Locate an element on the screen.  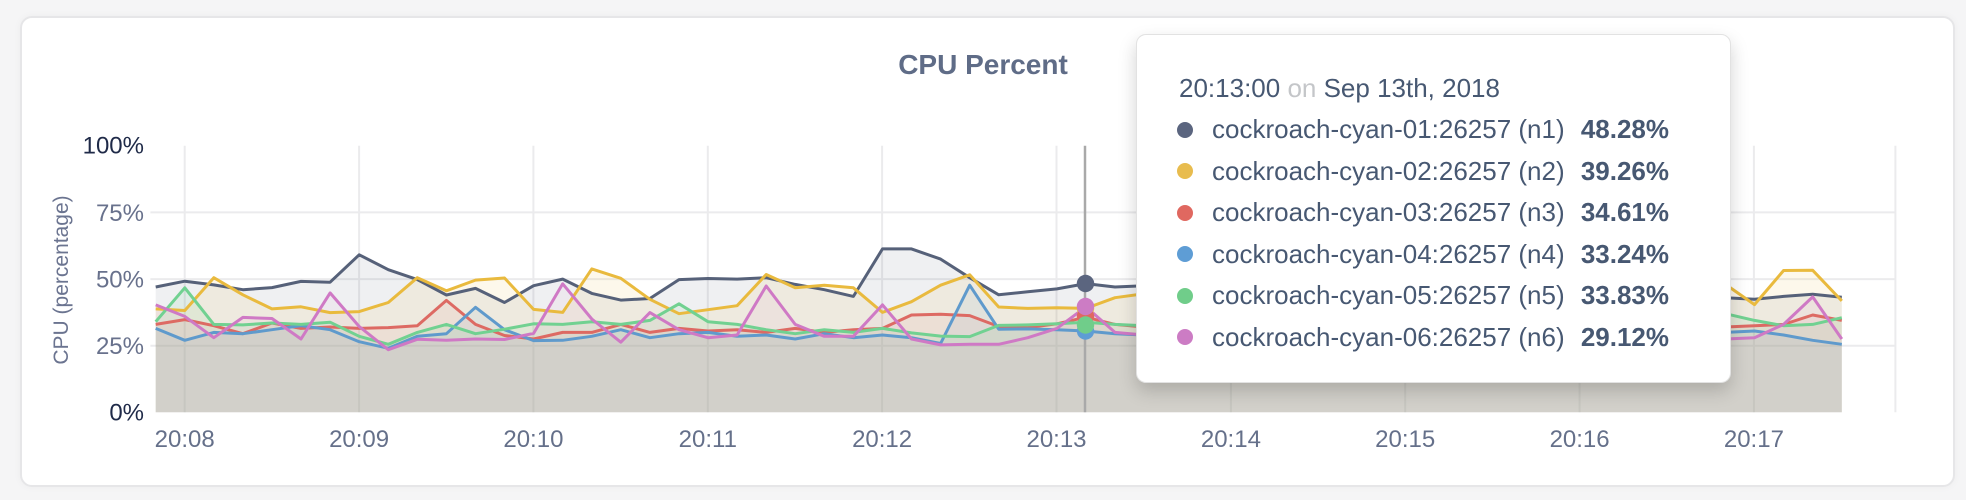
svg-text: 20:11 is located at coordinates (708, 439).